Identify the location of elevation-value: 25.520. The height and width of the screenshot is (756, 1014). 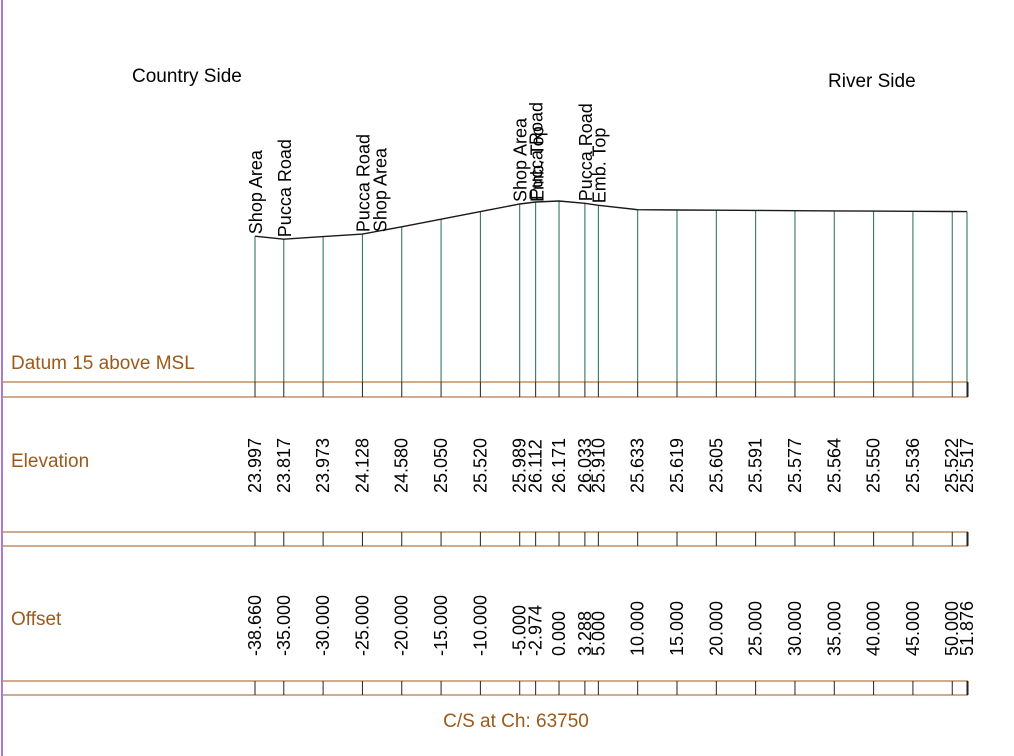
(480, 465).